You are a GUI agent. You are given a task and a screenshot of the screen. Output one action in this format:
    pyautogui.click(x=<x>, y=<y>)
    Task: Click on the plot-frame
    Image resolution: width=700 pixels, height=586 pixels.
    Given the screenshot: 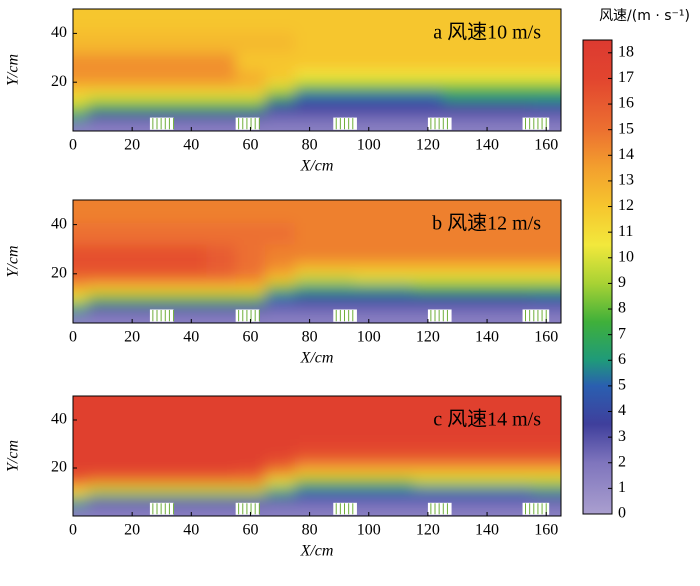 What is the action you would take?
    pyautogui.click(x=317, y=456)
    